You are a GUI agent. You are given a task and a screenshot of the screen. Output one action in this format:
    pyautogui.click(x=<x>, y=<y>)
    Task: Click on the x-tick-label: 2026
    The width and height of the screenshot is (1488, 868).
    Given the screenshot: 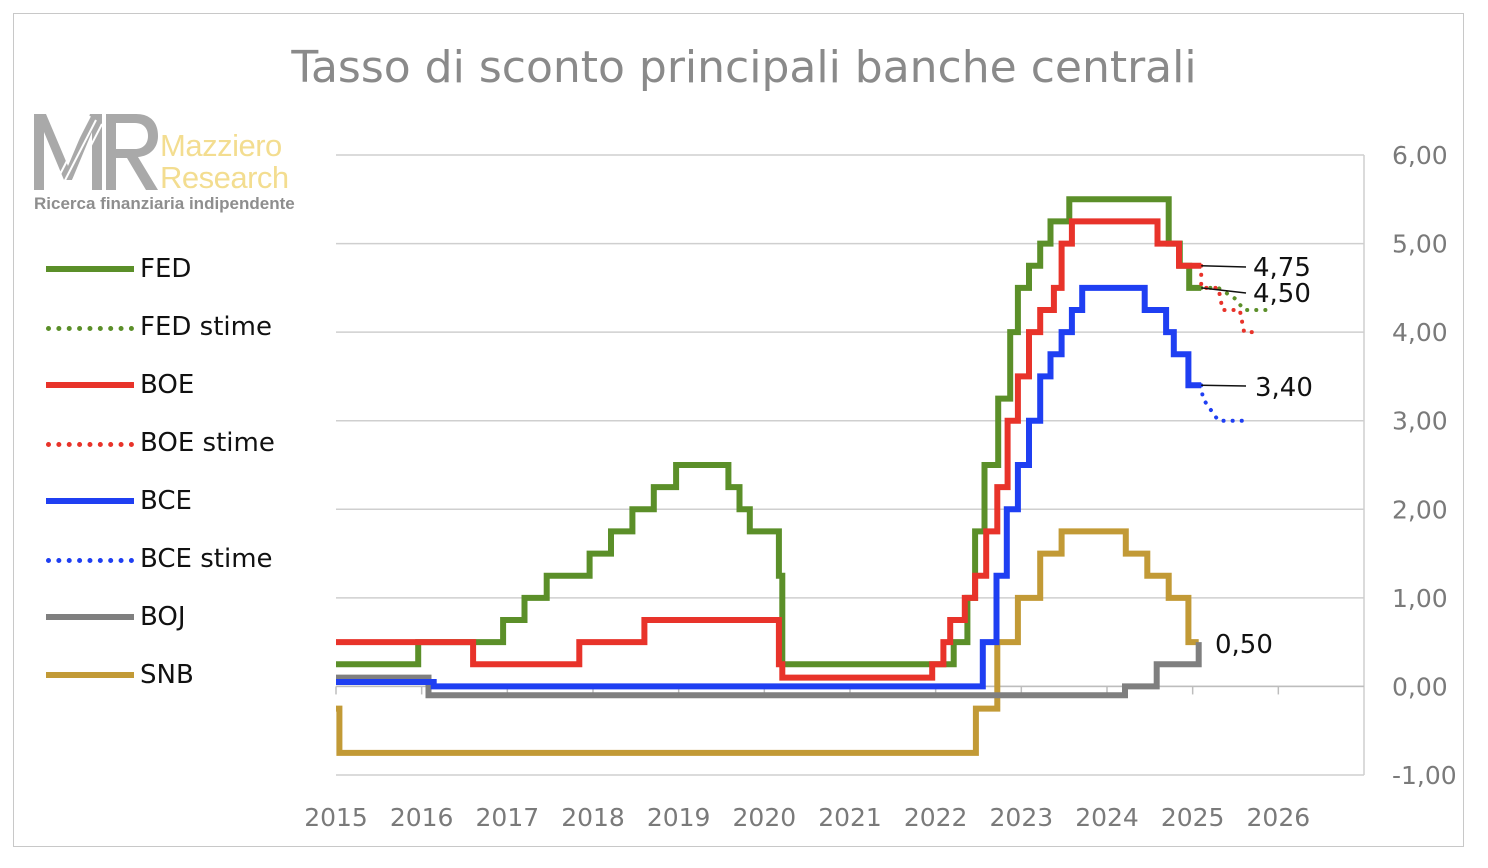 What is the action you would take?
    pyautogui.click(x=1279, y=817)
    